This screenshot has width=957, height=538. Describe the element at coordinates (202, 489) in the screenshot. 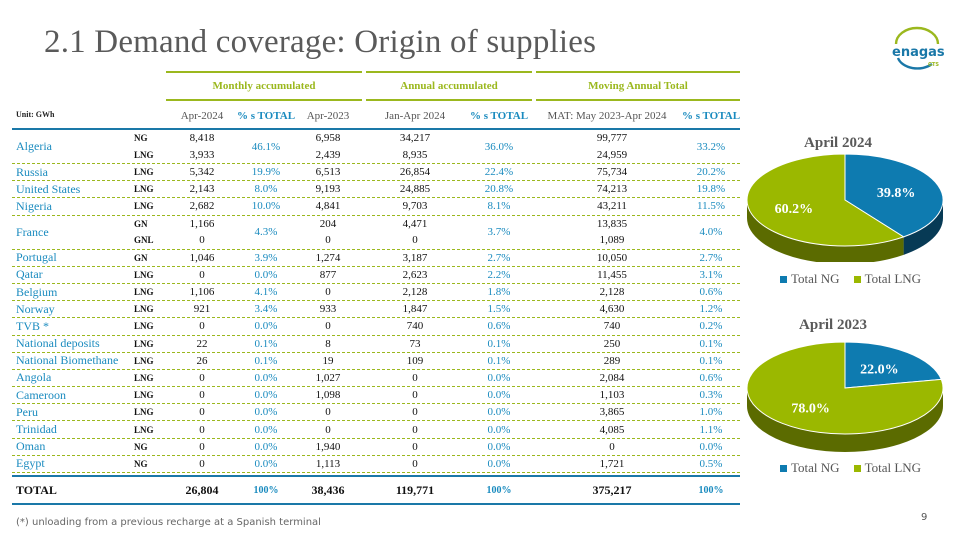

I see `total-apr2024: 26,804` at that location.